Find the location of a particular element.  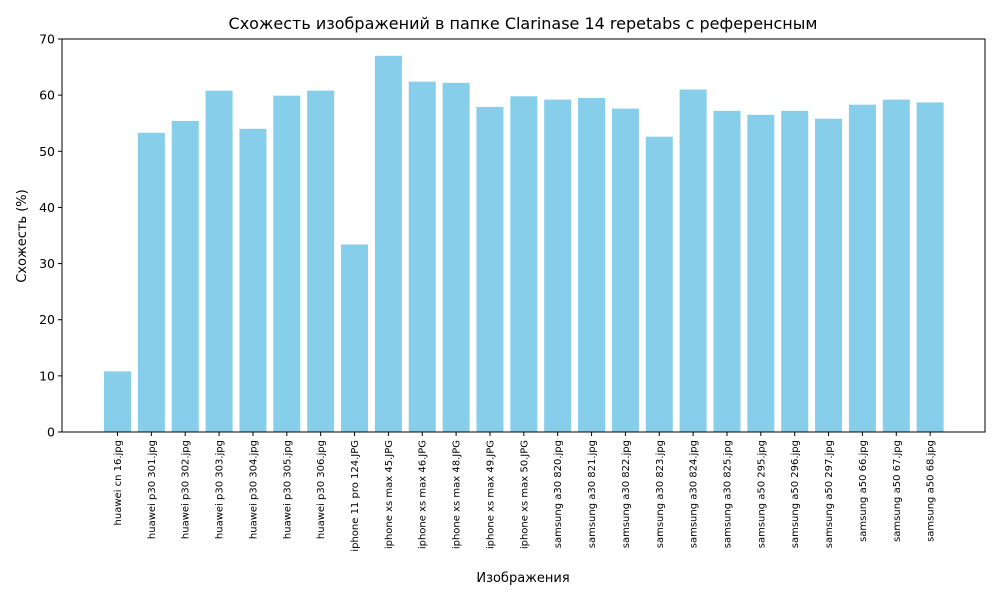

y-tick-label: 30 is located at coordinates (47, 263).